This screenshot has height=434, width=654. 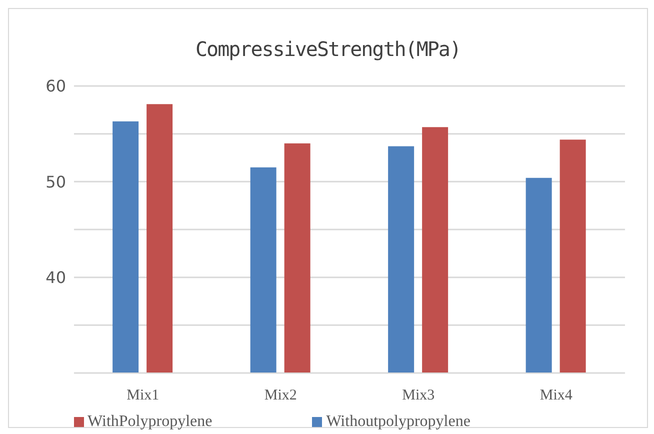 I want to click on x-tick-label: Mix1, so click(x=143, y=396).